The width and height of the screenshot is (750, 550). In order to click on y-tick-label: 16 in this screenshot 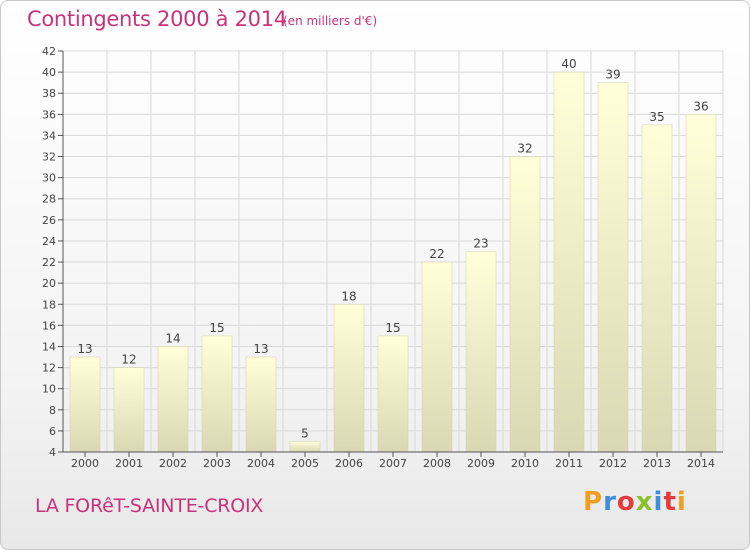, I will do `click(49, 325)`.